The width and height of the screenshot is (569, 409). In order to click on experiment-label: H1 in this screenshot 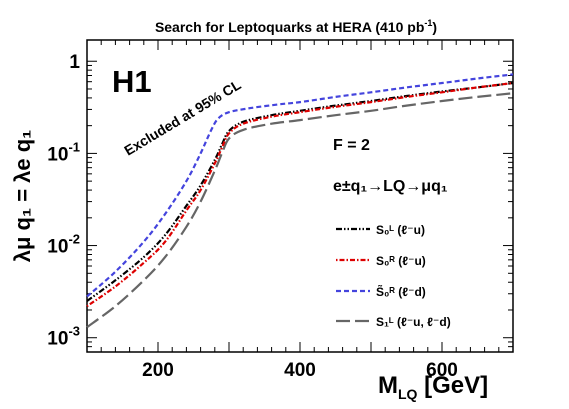, I will do `click(132, 81)`.